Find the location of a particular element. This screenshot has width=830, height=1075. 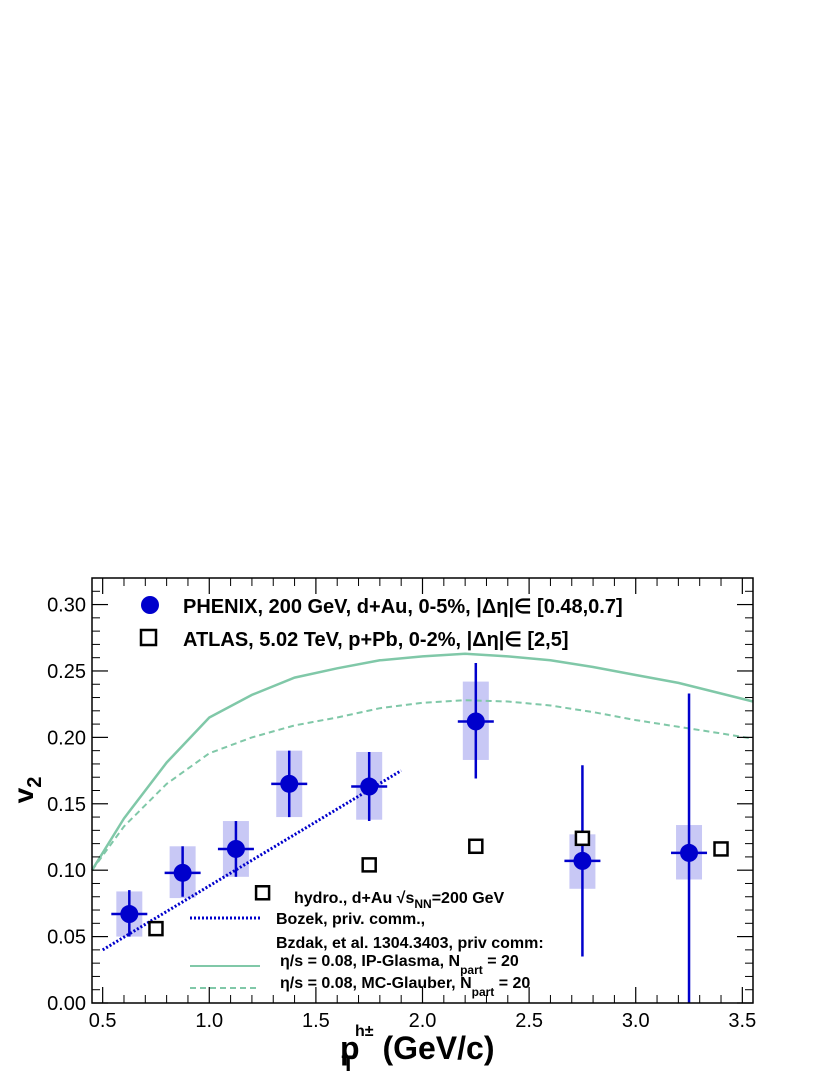

y-tick-label: 0.15 is located at coordinates (66, 805).